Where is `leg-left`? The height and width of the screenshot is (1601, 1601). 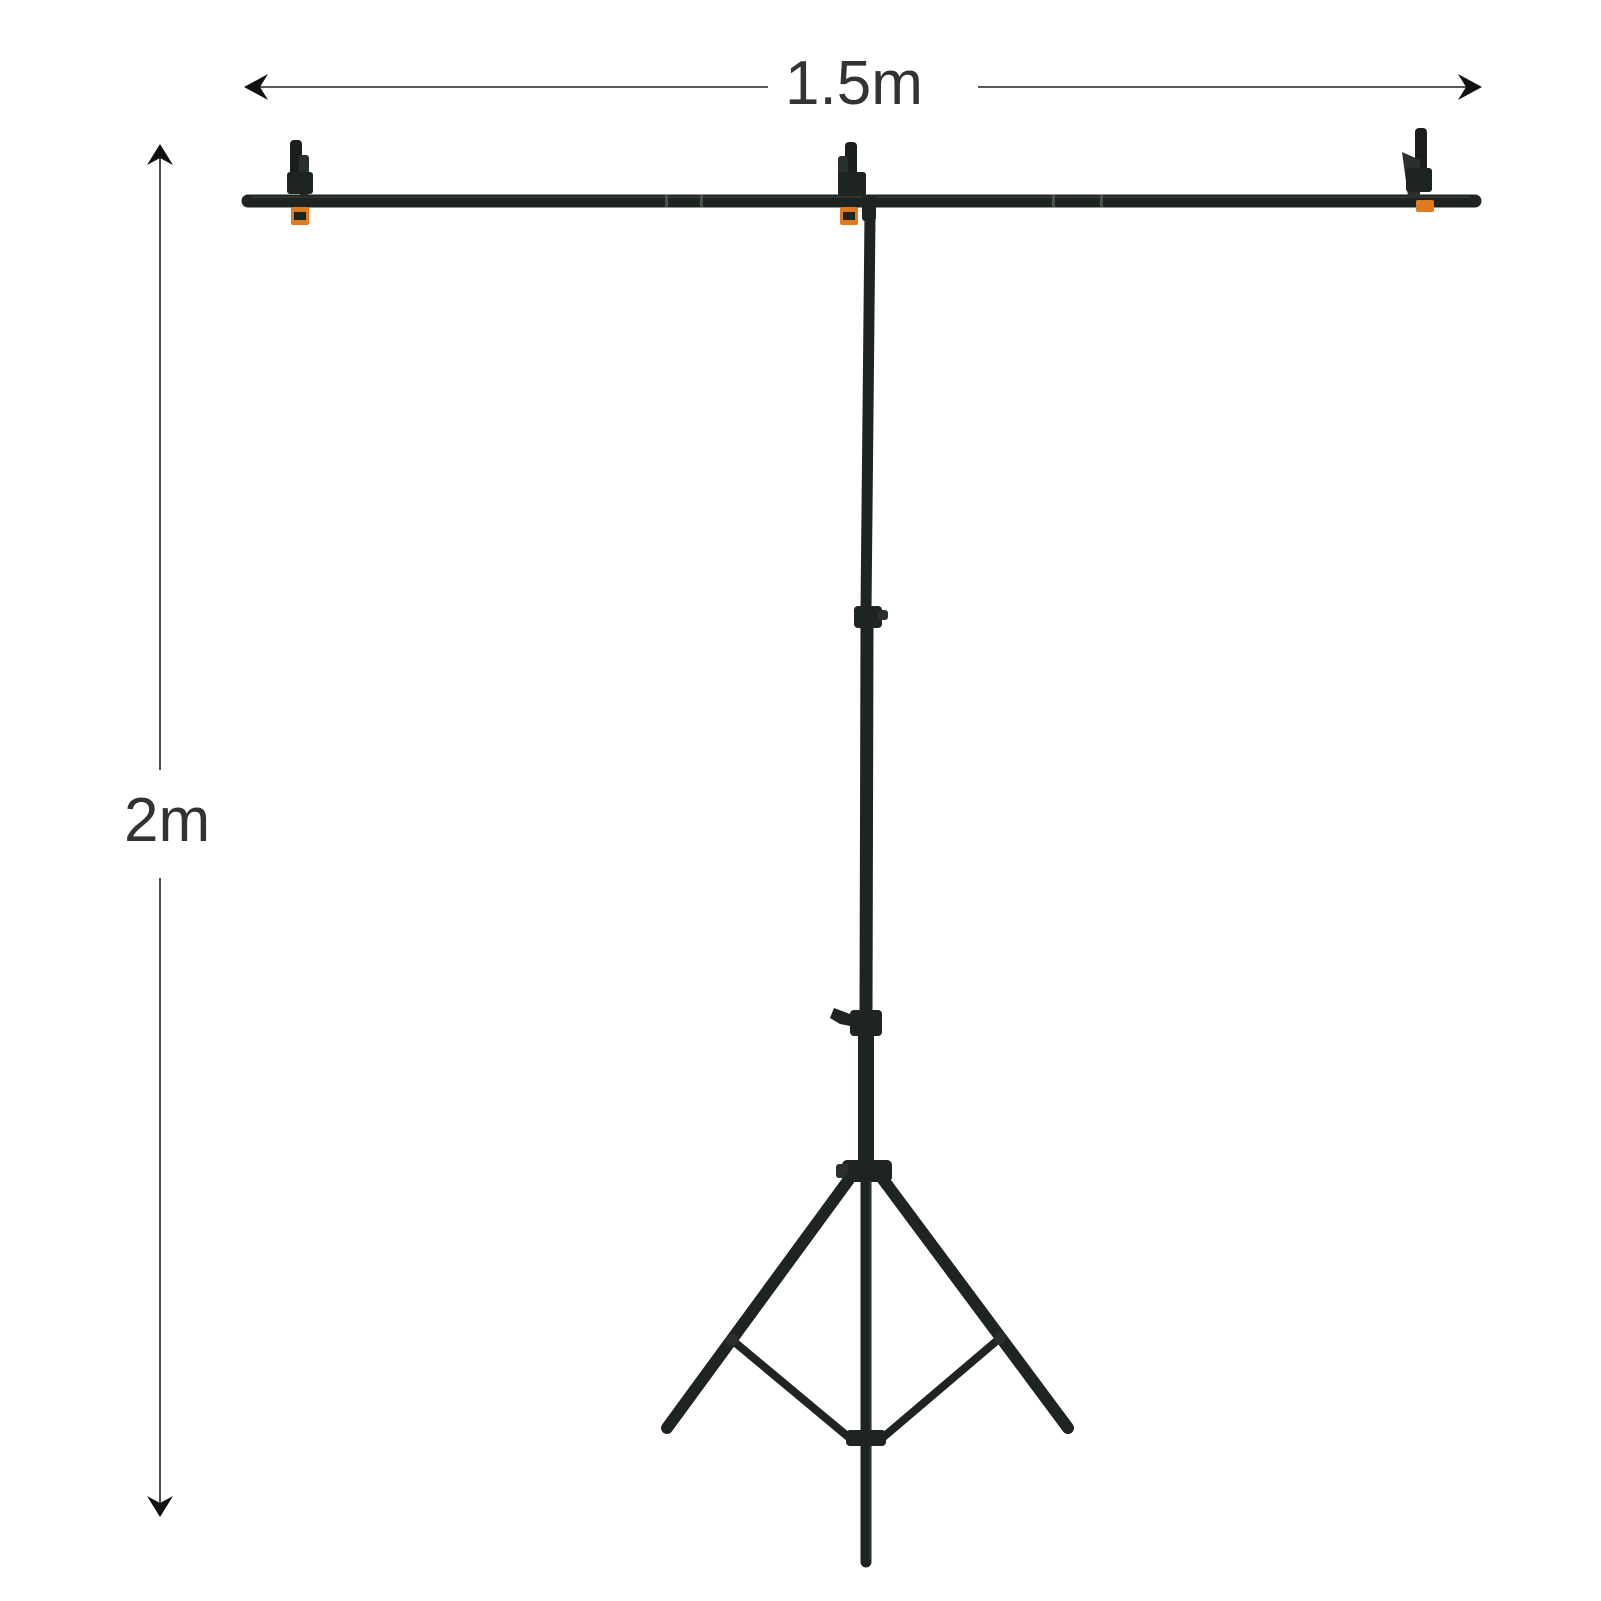
leg-left is located at coordinates (758, 1303).